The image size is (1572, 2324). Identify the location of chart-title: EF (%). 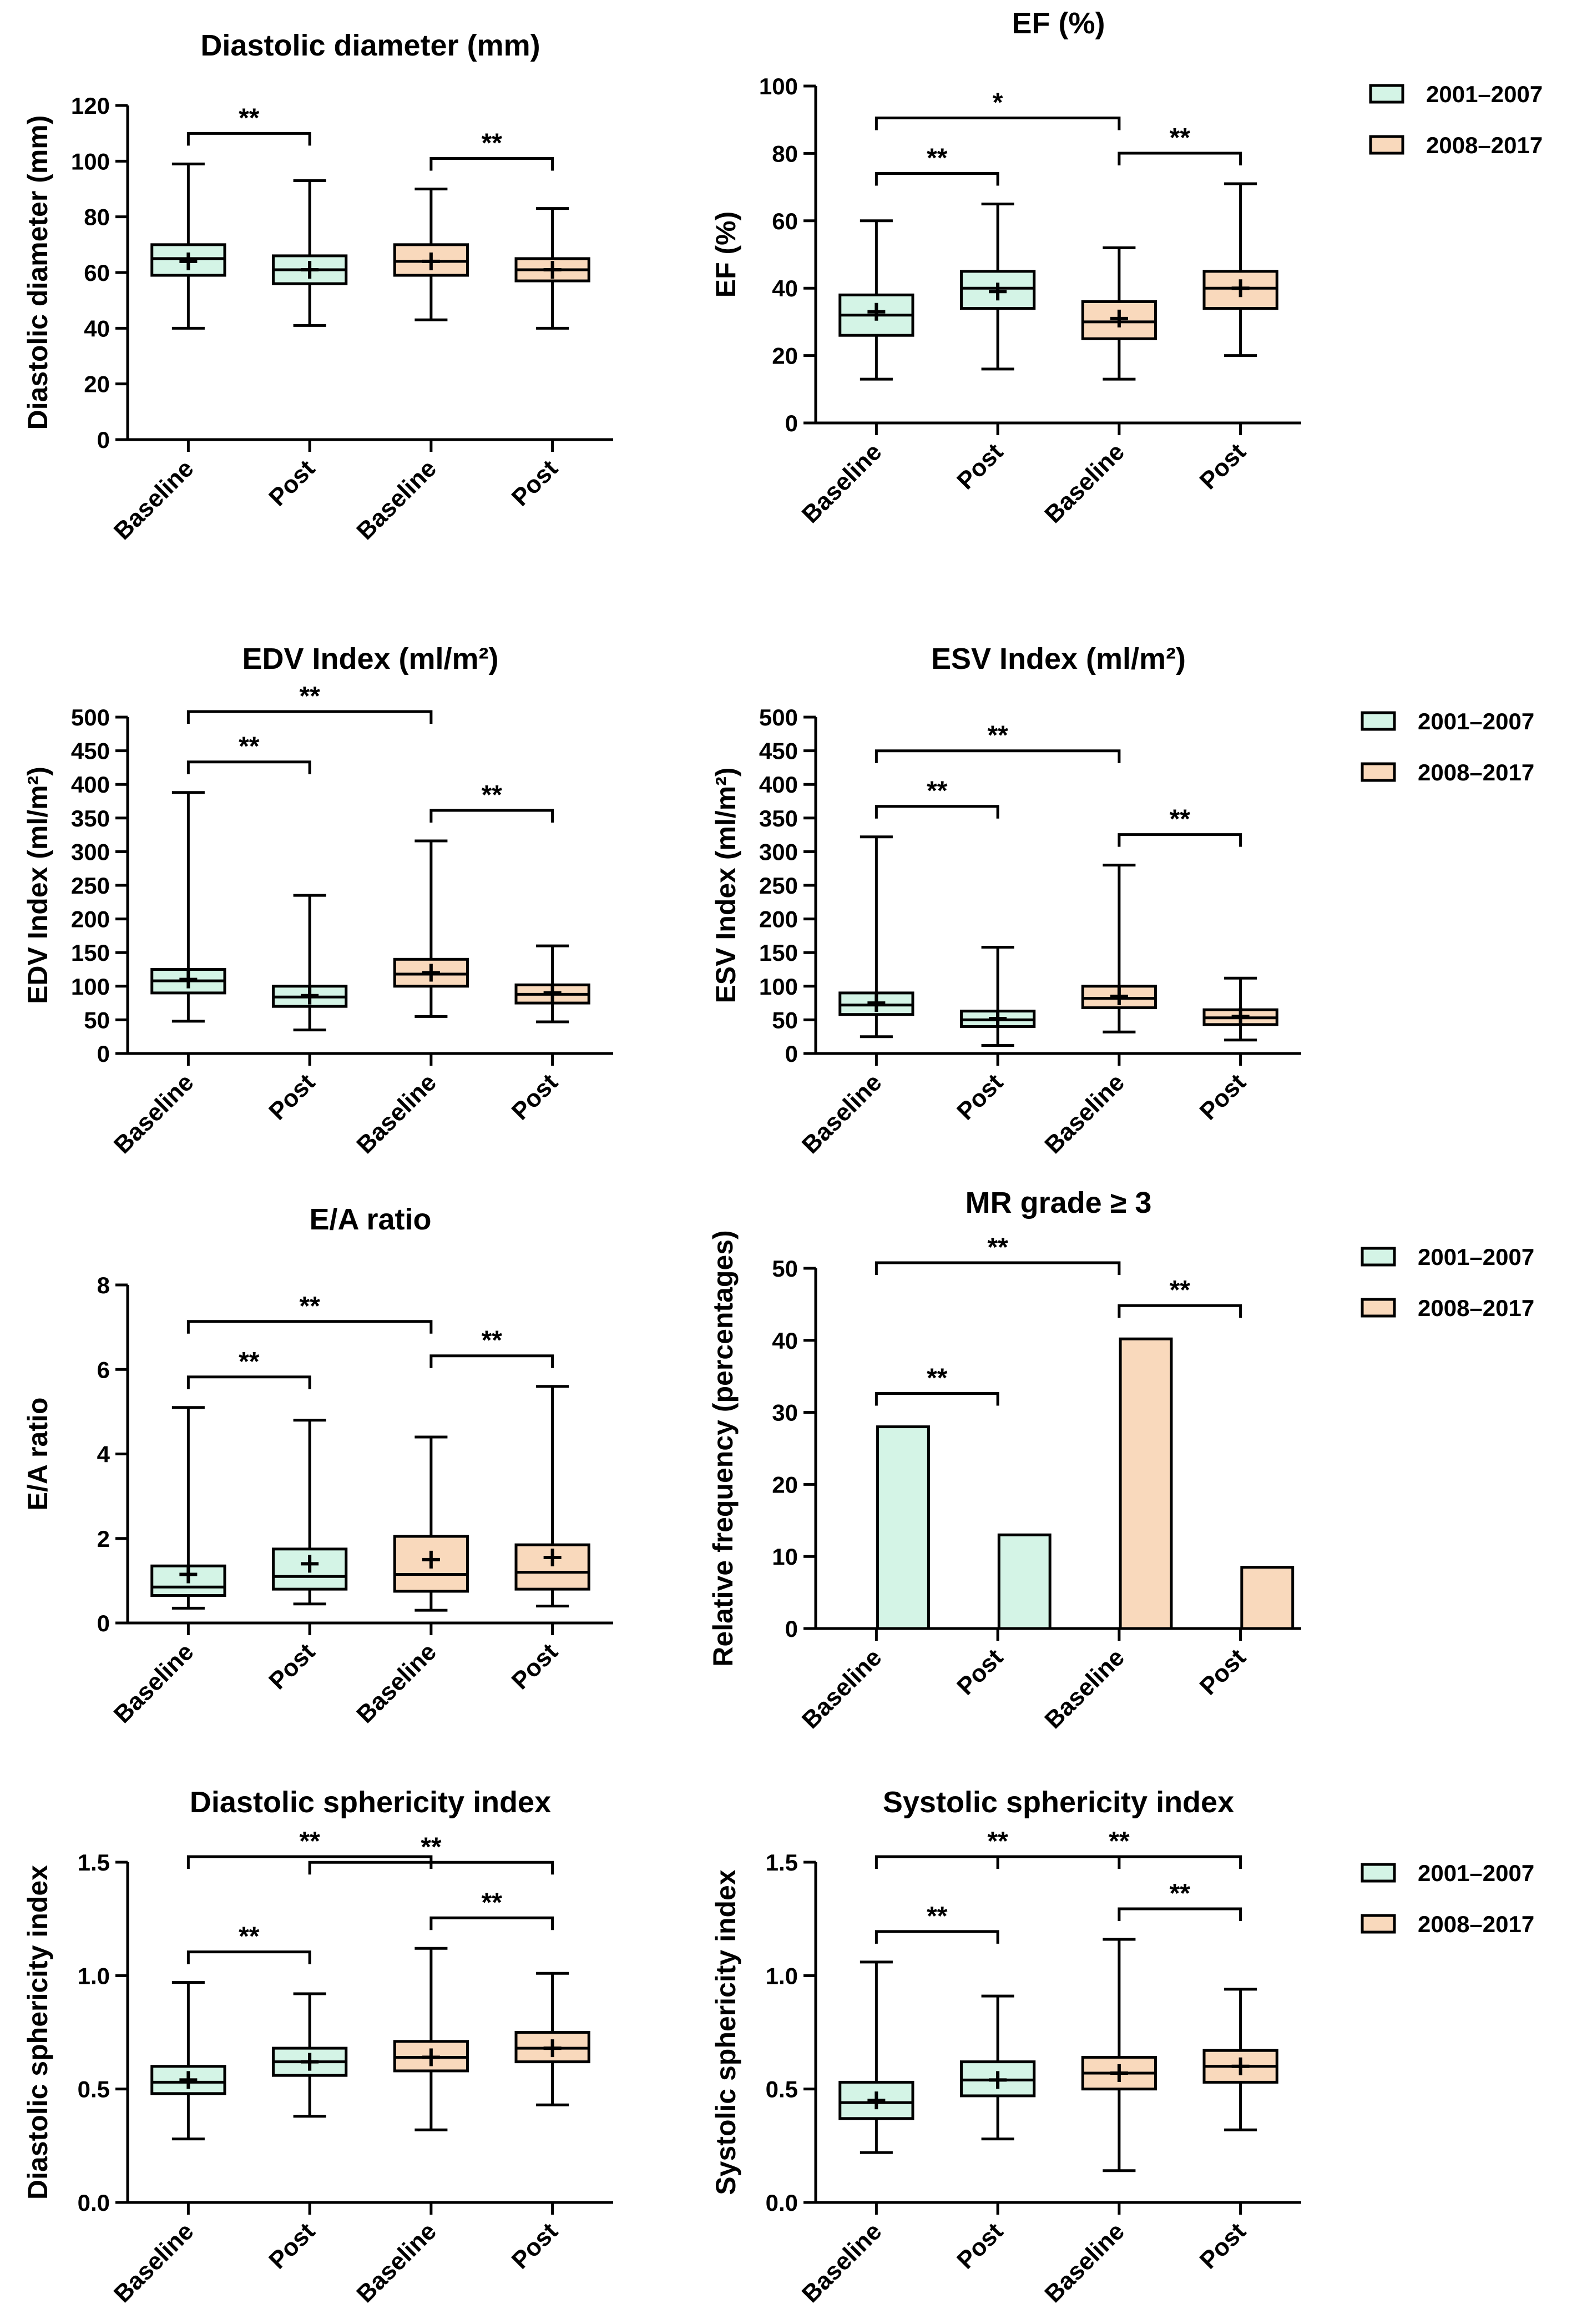
(1059, 23).